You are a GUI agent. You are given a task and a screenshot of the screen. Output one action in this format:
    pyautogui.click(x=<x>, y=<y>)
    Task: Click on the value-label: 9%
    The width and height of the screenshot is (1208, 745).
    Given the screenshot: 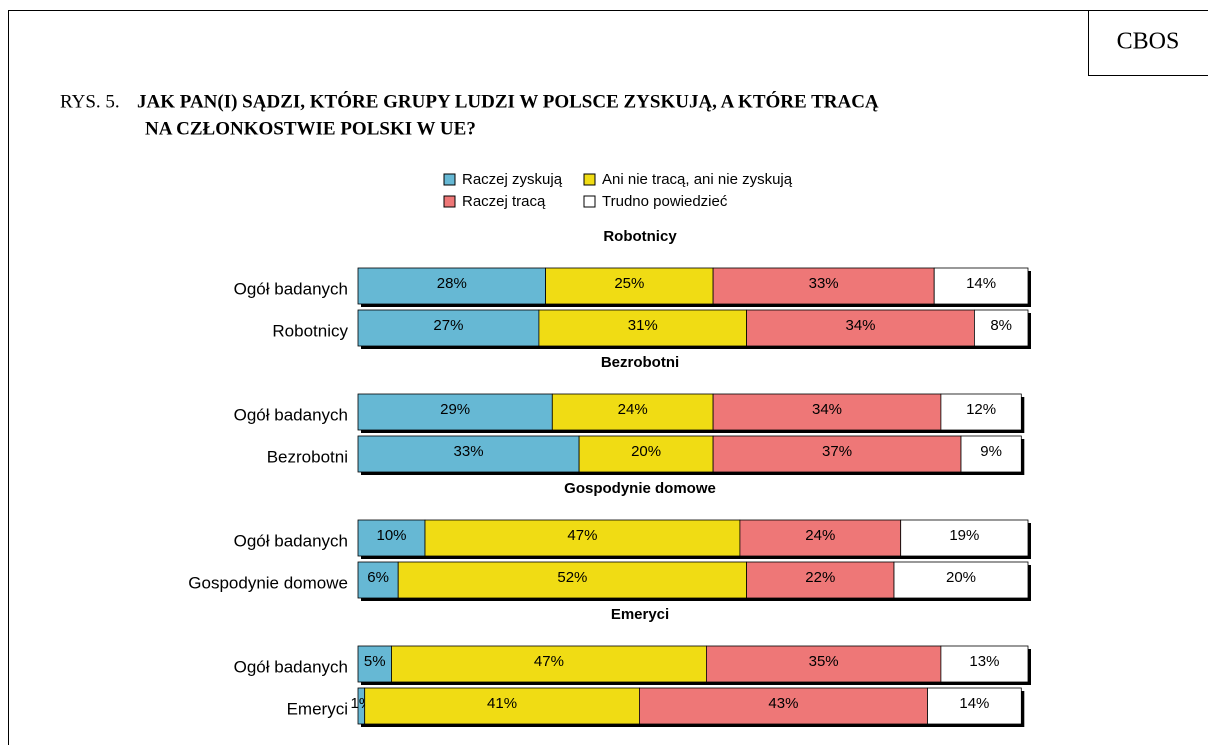 What is the action you would take?
    pyautogui.click(x=991, y=451)
    